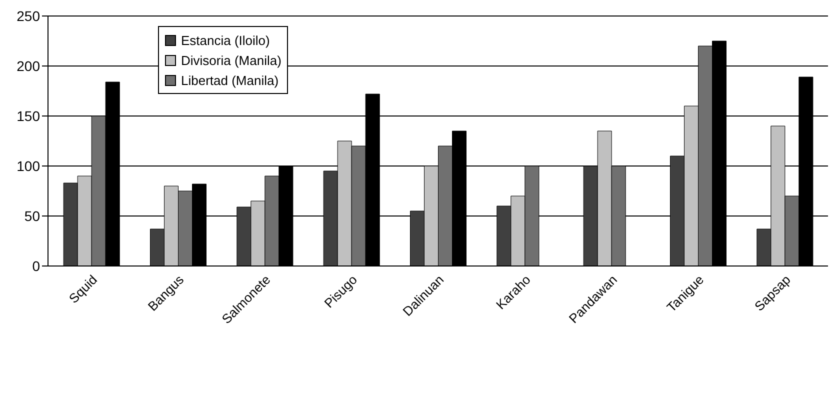  Describe the element at coordinates (28, 116) in the screenshot. I see `y-tick-label: 150` at that location.